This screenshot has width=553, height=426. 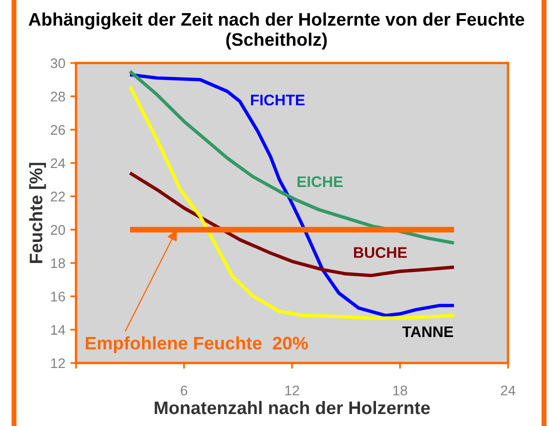 I want to click on chart-title: Abhängigkeit der Zeit nach der Holzernte von der Feuchte (Scheitholz), so click(x=276, y=31).